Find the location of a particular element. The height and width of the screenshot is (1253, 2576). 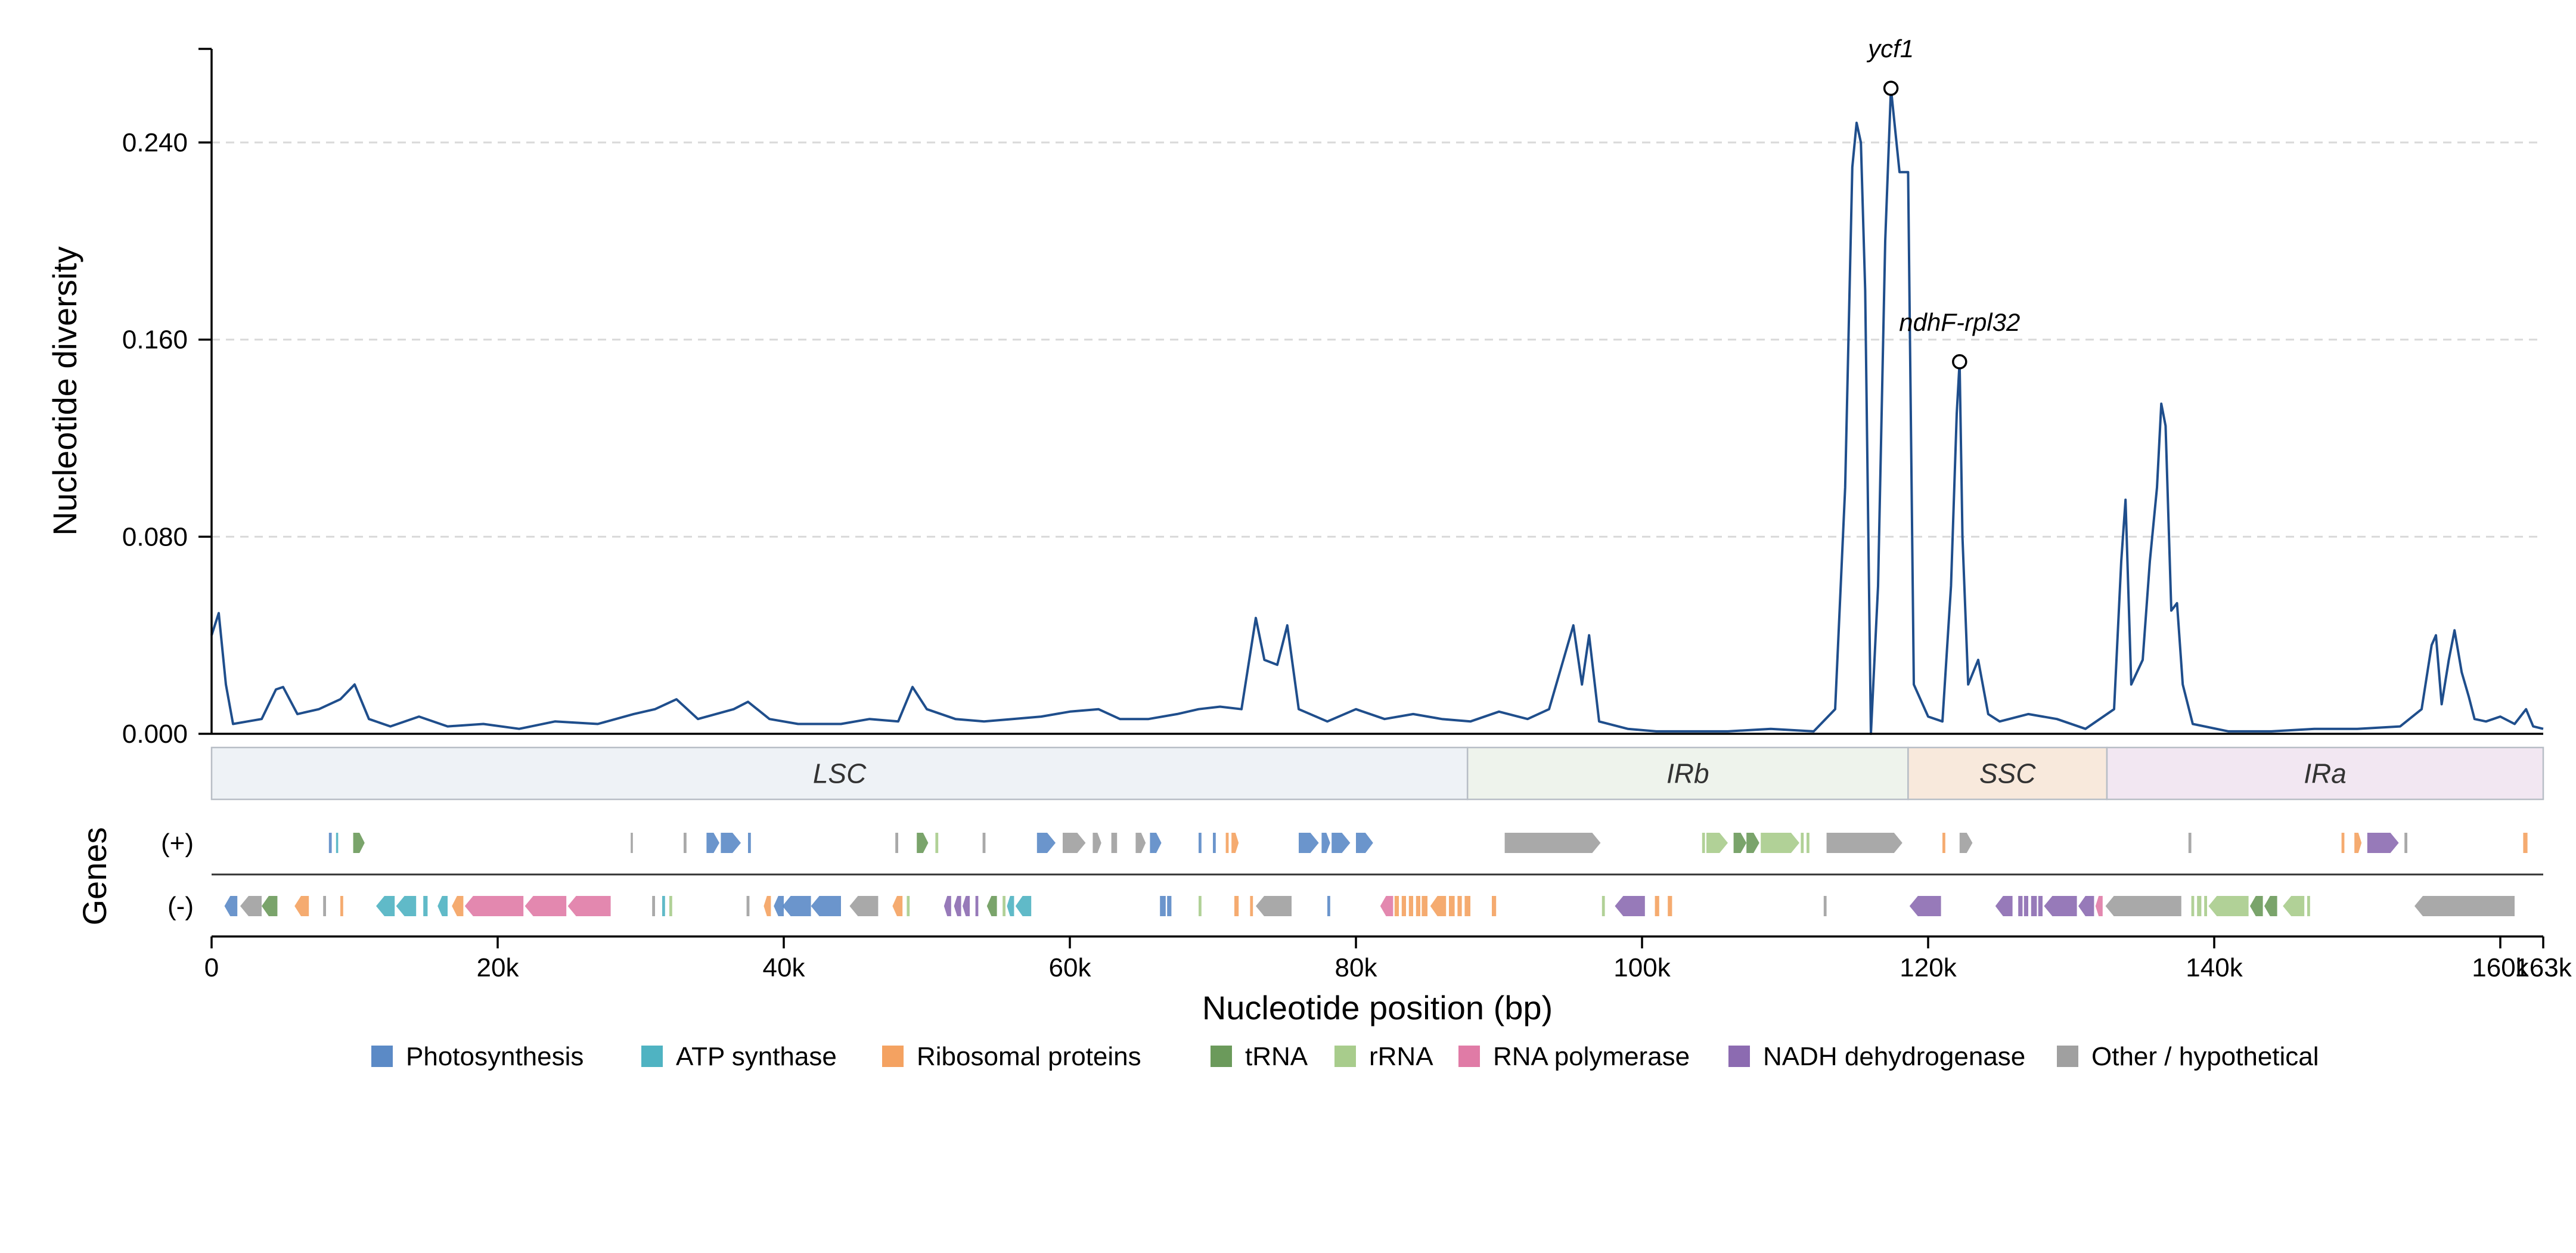

region-label-ssc: SSC is located at coordinates (2008, 773).